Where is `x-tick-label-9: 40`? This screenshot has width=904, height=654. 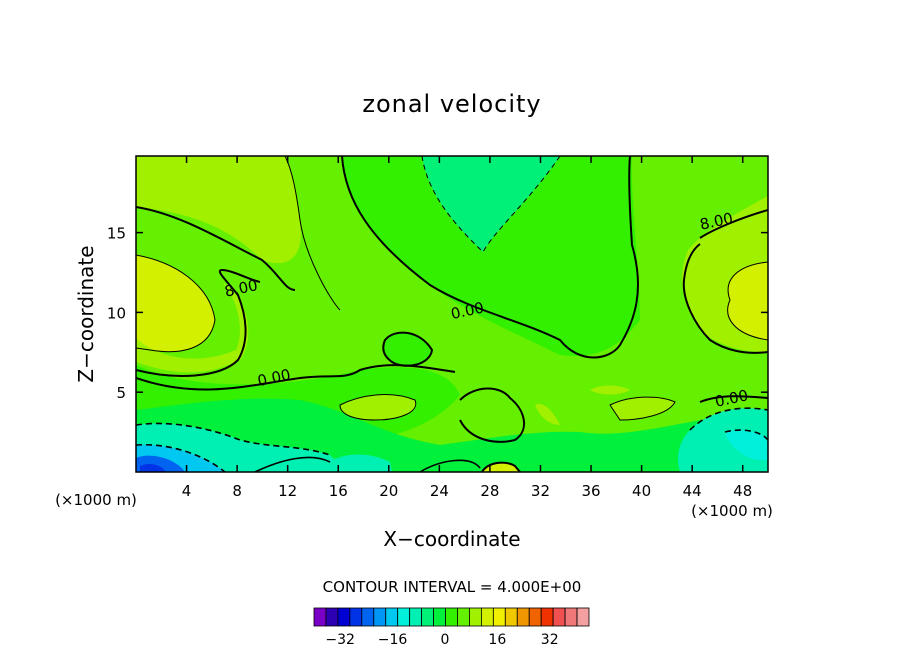
x-tick-label-9: 40 is located at coordinates (641, 491).